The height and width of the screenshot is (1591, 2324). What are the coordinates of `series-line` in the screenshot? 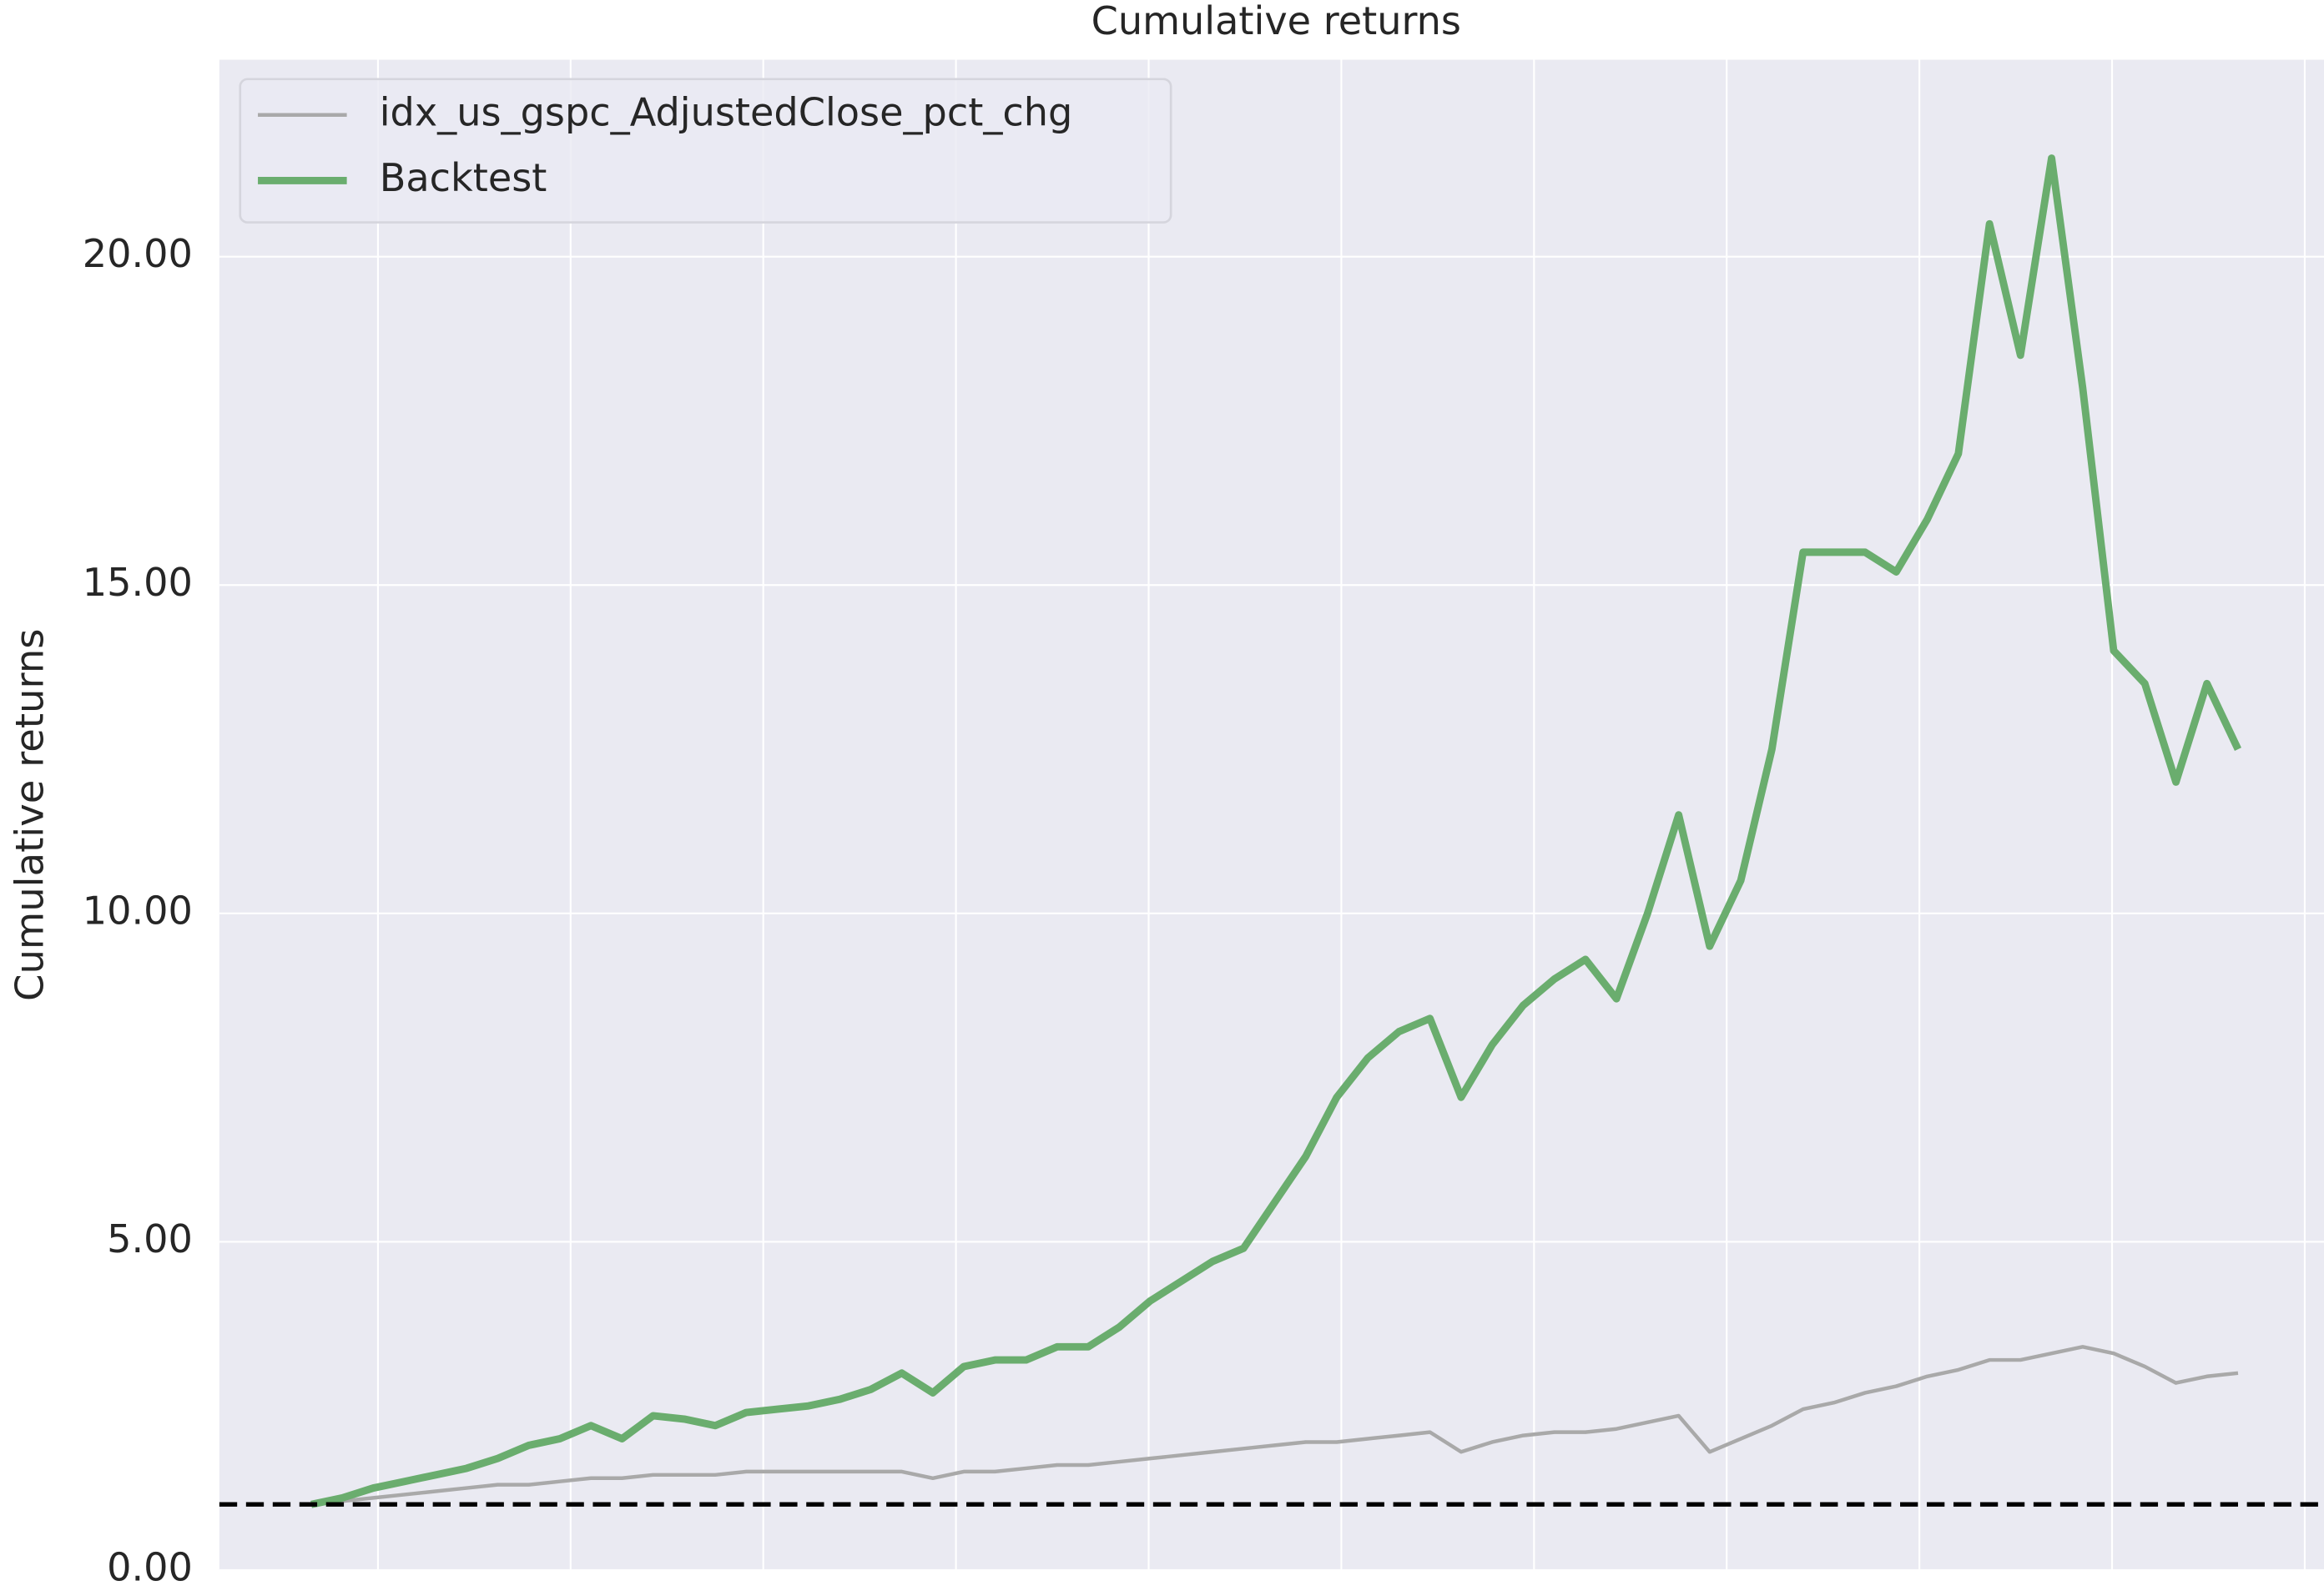 It's located at (1274, 1426).